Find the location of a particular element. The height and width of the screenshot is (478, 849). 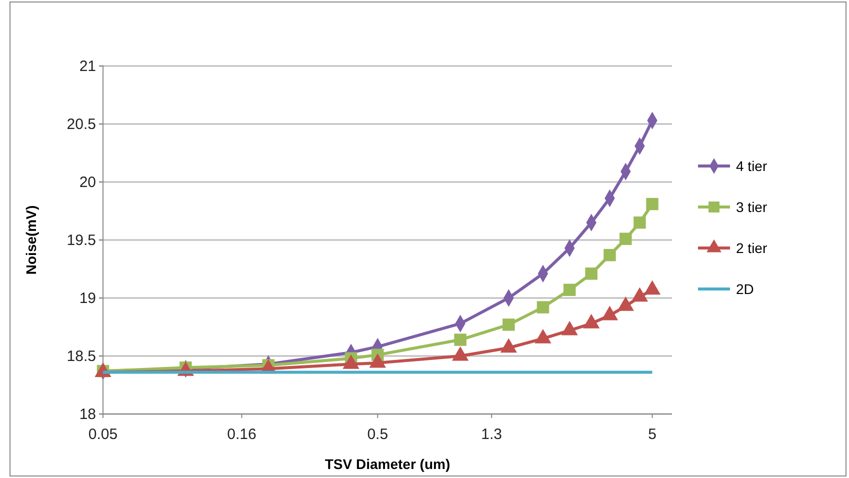

legend-label: 3 tier is located at coordinates (752, 207).